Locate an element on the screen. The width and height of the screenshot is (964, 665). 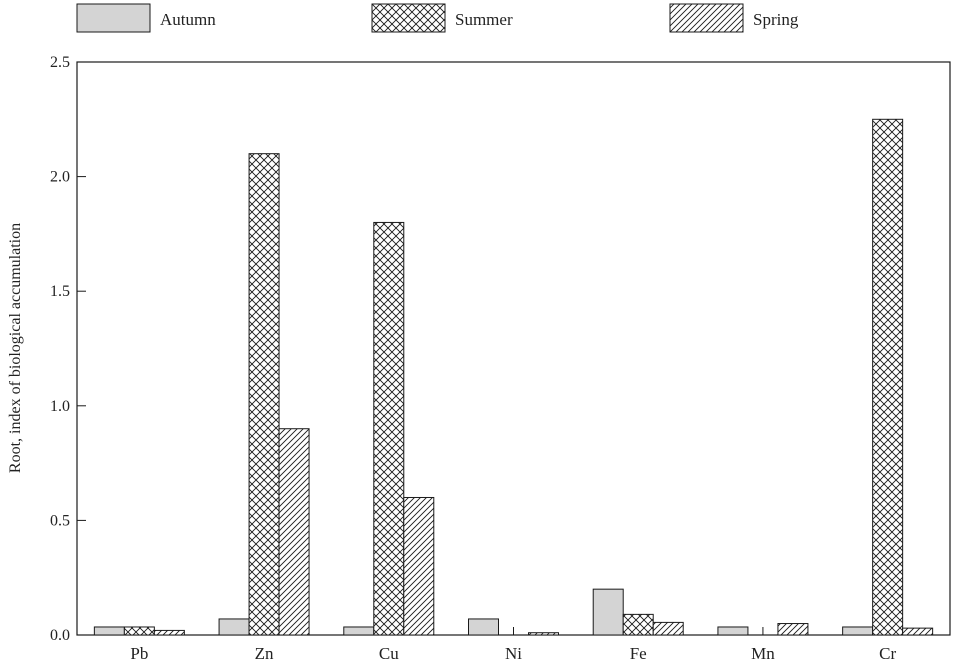
legend-label-spring: Spring is located at coordinates (776, 19).